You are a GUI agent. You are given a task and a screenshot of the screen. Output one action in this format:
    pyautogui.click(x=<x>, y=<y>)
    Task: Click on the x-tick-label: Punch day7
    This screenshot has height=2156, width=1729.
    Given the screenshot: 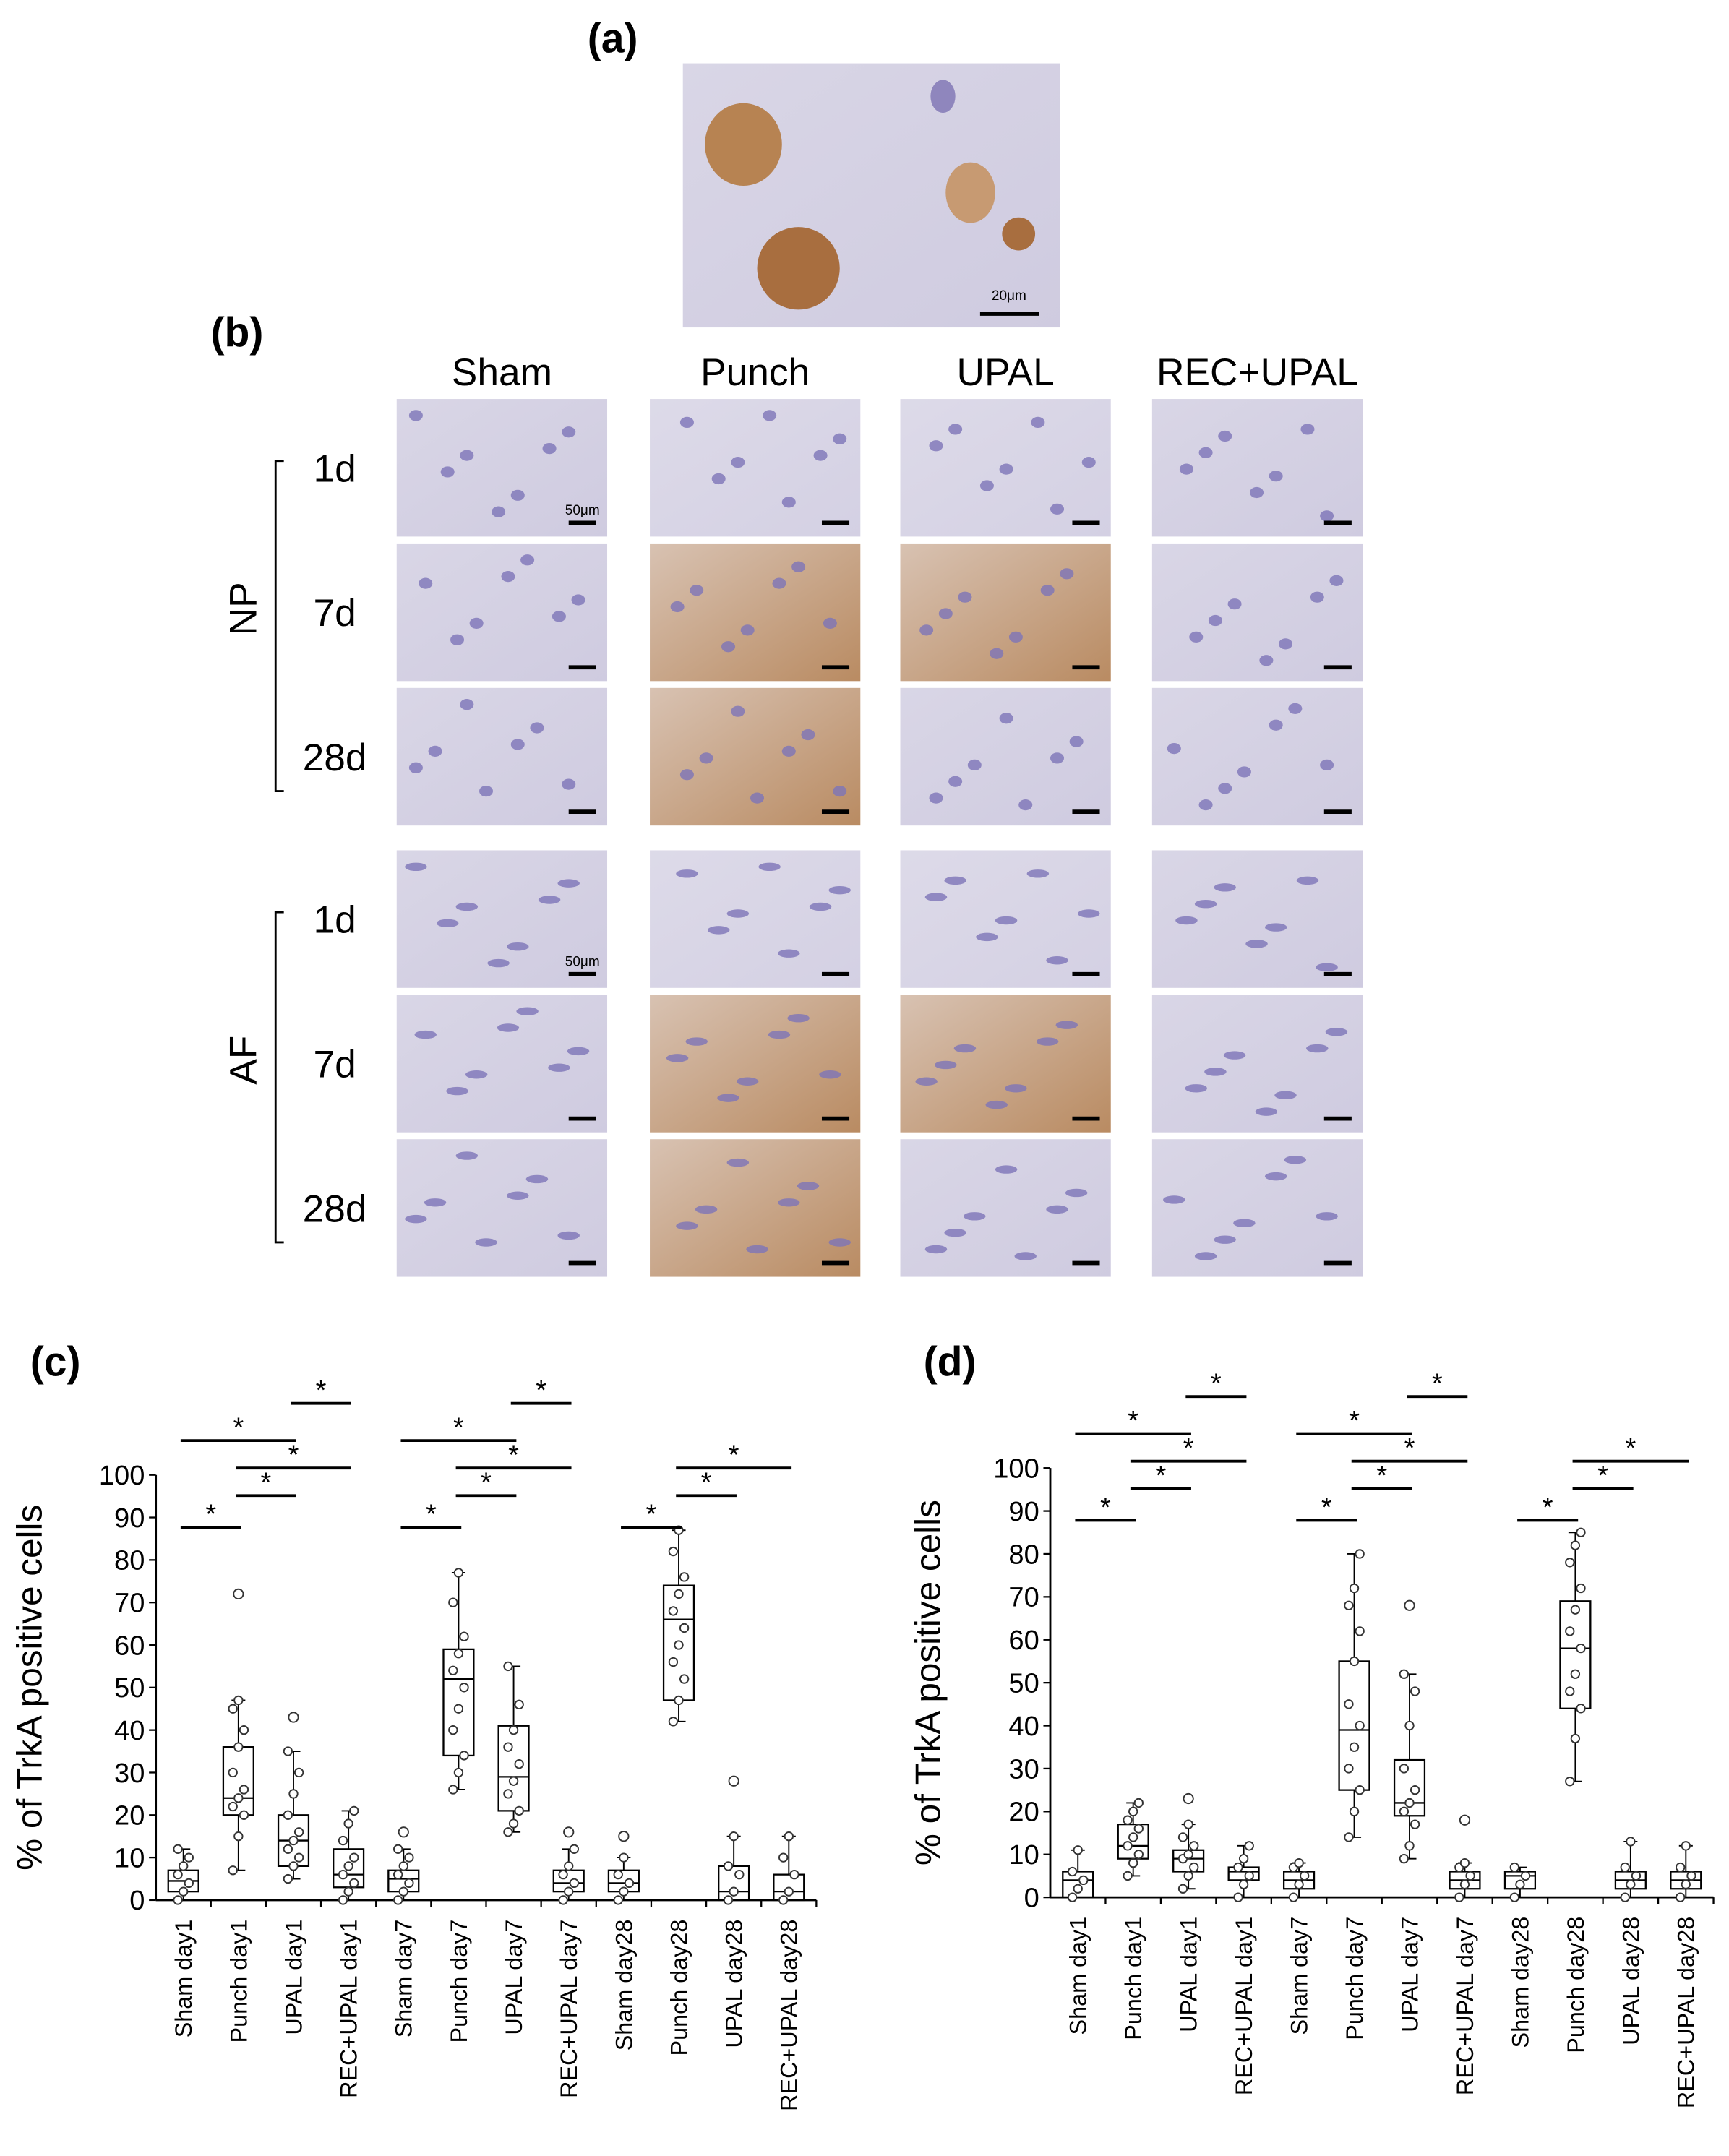 What is the action you would take?
    pyautogui.click(x=1355, y=1979)
    